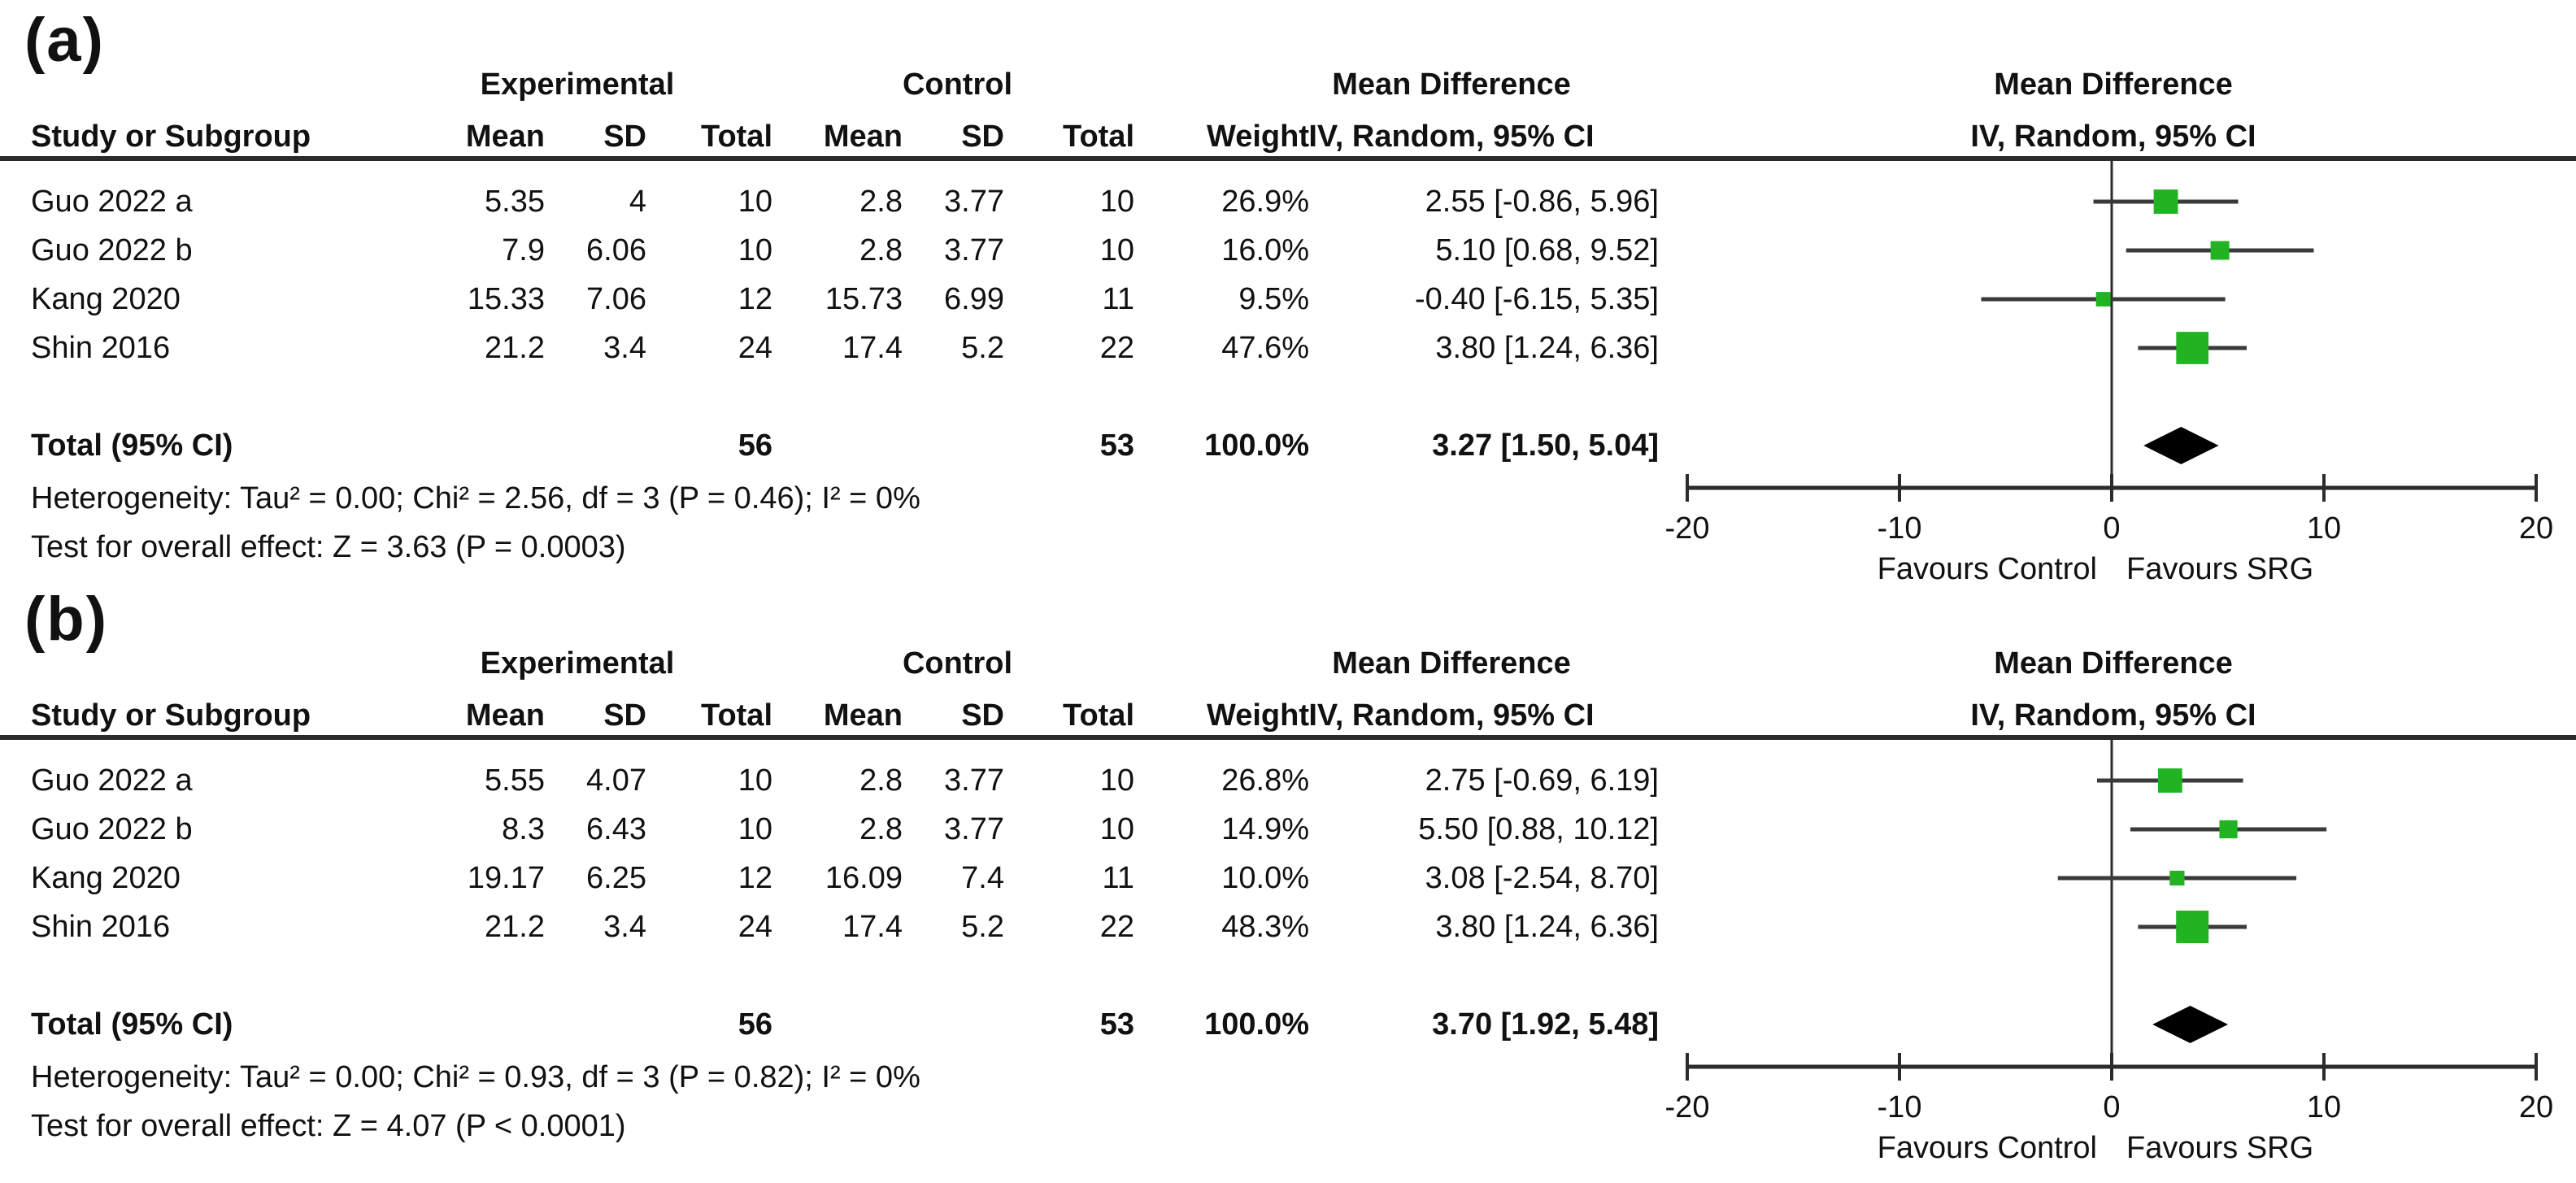 This screenshot has width=2576, height=1183. Describe the element at coordinates (2220, 569) in the screenshot. I see `favours-right-label: Favours SRG` at that location.